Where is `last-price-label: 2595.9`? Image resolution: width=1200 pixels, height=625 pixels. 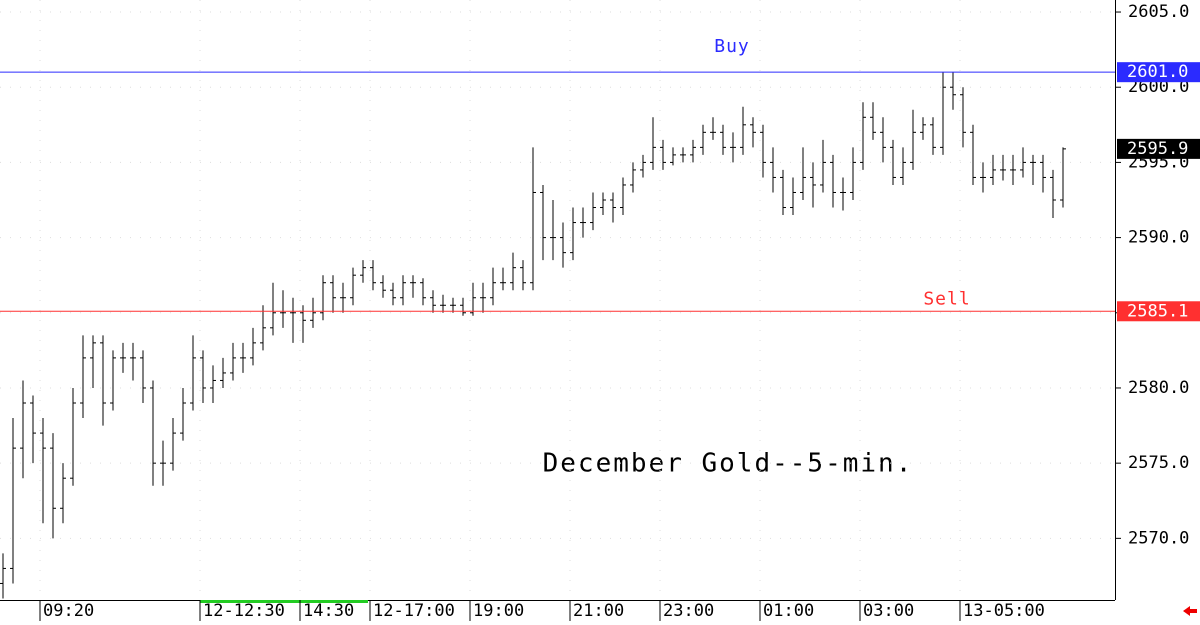
last-price-label: 2595.9 is located at coordinates (1157, 149).